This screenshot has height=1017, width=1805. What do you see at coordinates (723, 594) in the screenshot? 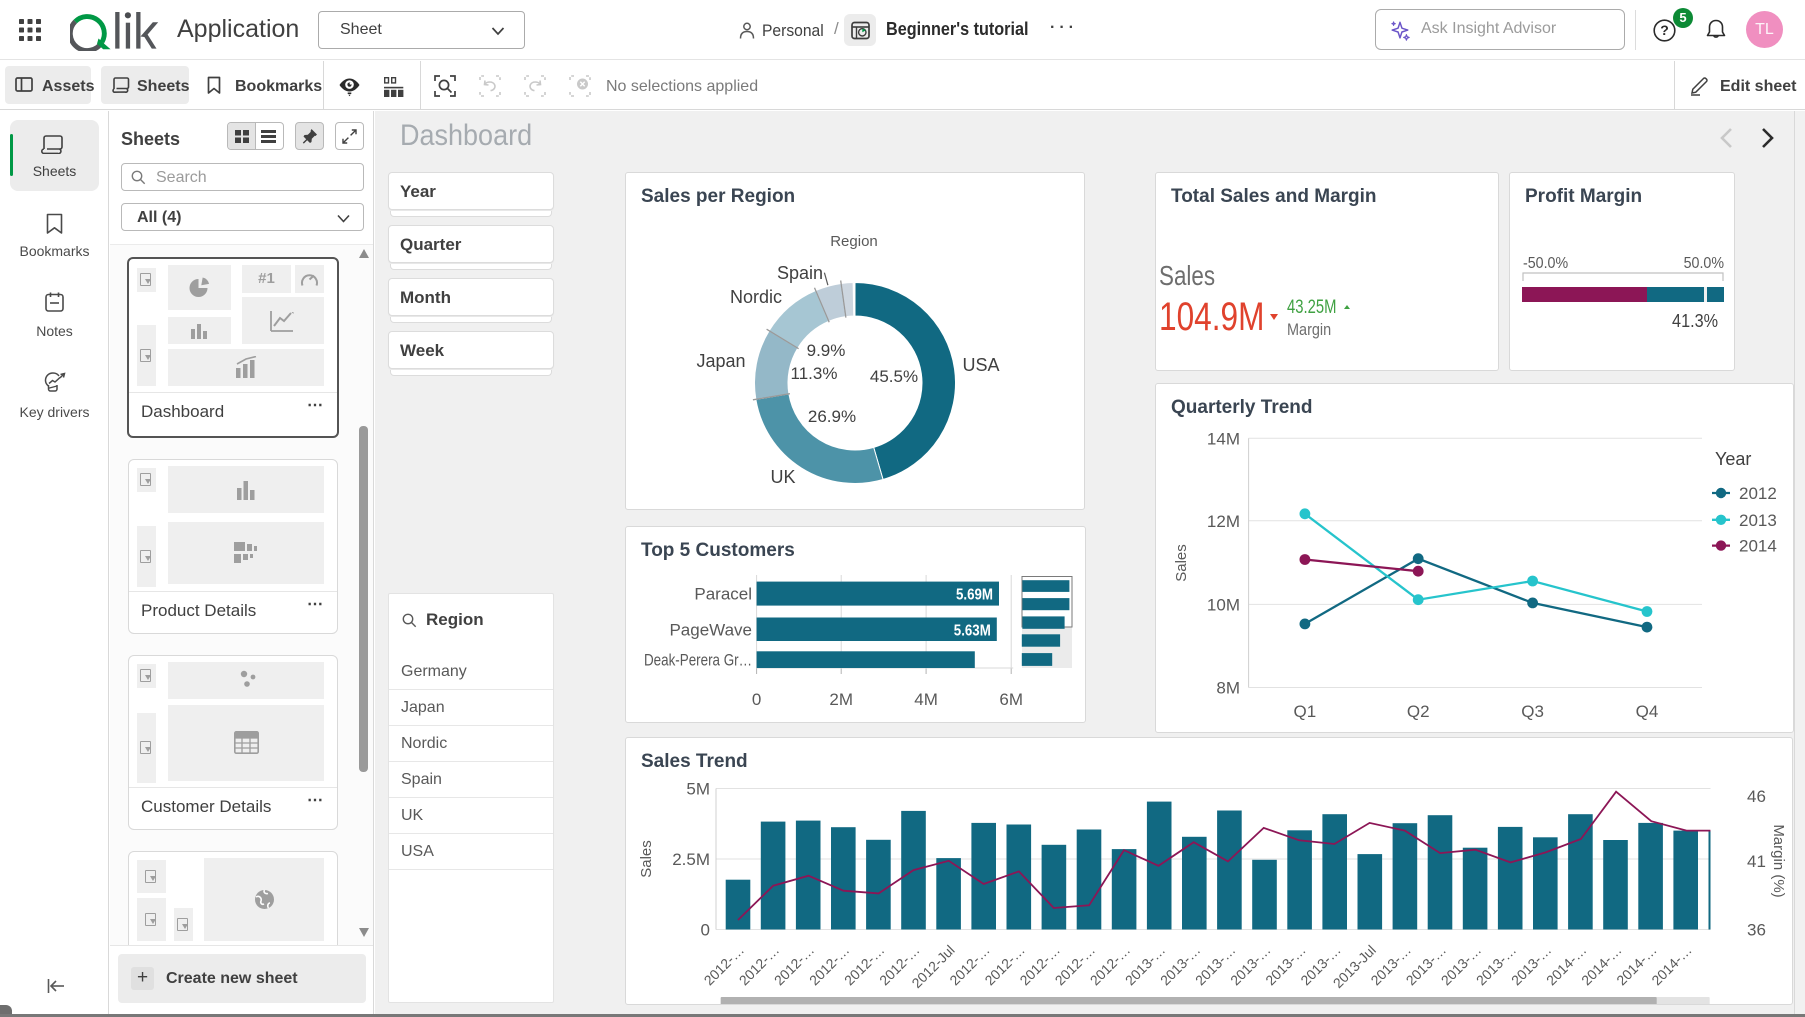
I see `svg-text: Paracel` at bounding box center [723, 594].